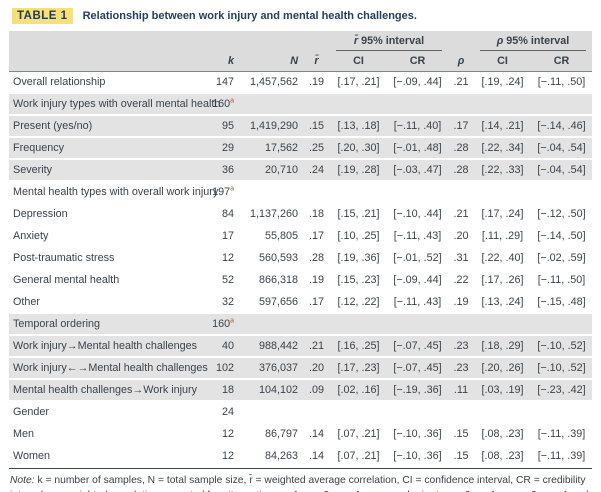  I want to click on cell-k: 197a, so click(222, 192).